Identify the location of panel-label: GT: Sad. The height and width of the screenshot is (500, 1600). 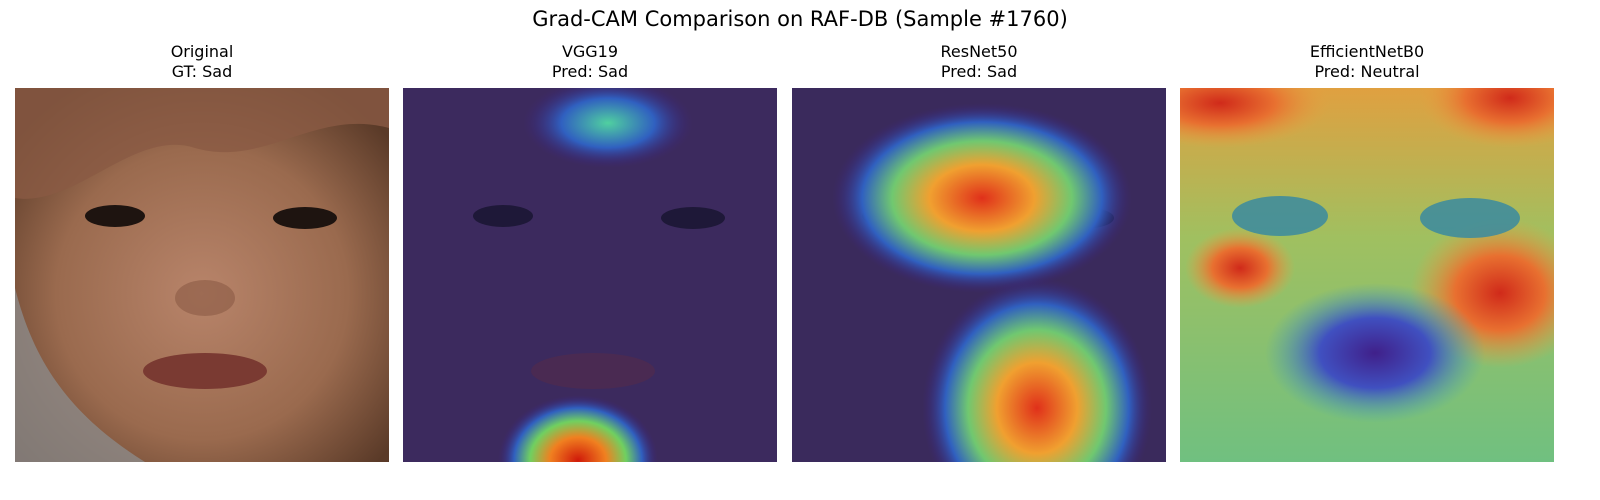
(202, 71).